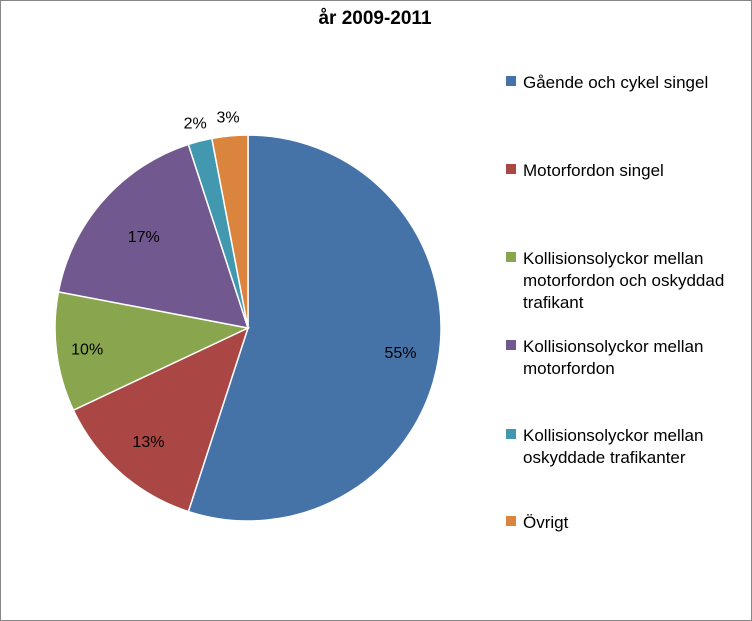  Describe the element at coordinates (616, 82) in the screenshot. I see `legend-label: Gående och cykel singel` at that location.